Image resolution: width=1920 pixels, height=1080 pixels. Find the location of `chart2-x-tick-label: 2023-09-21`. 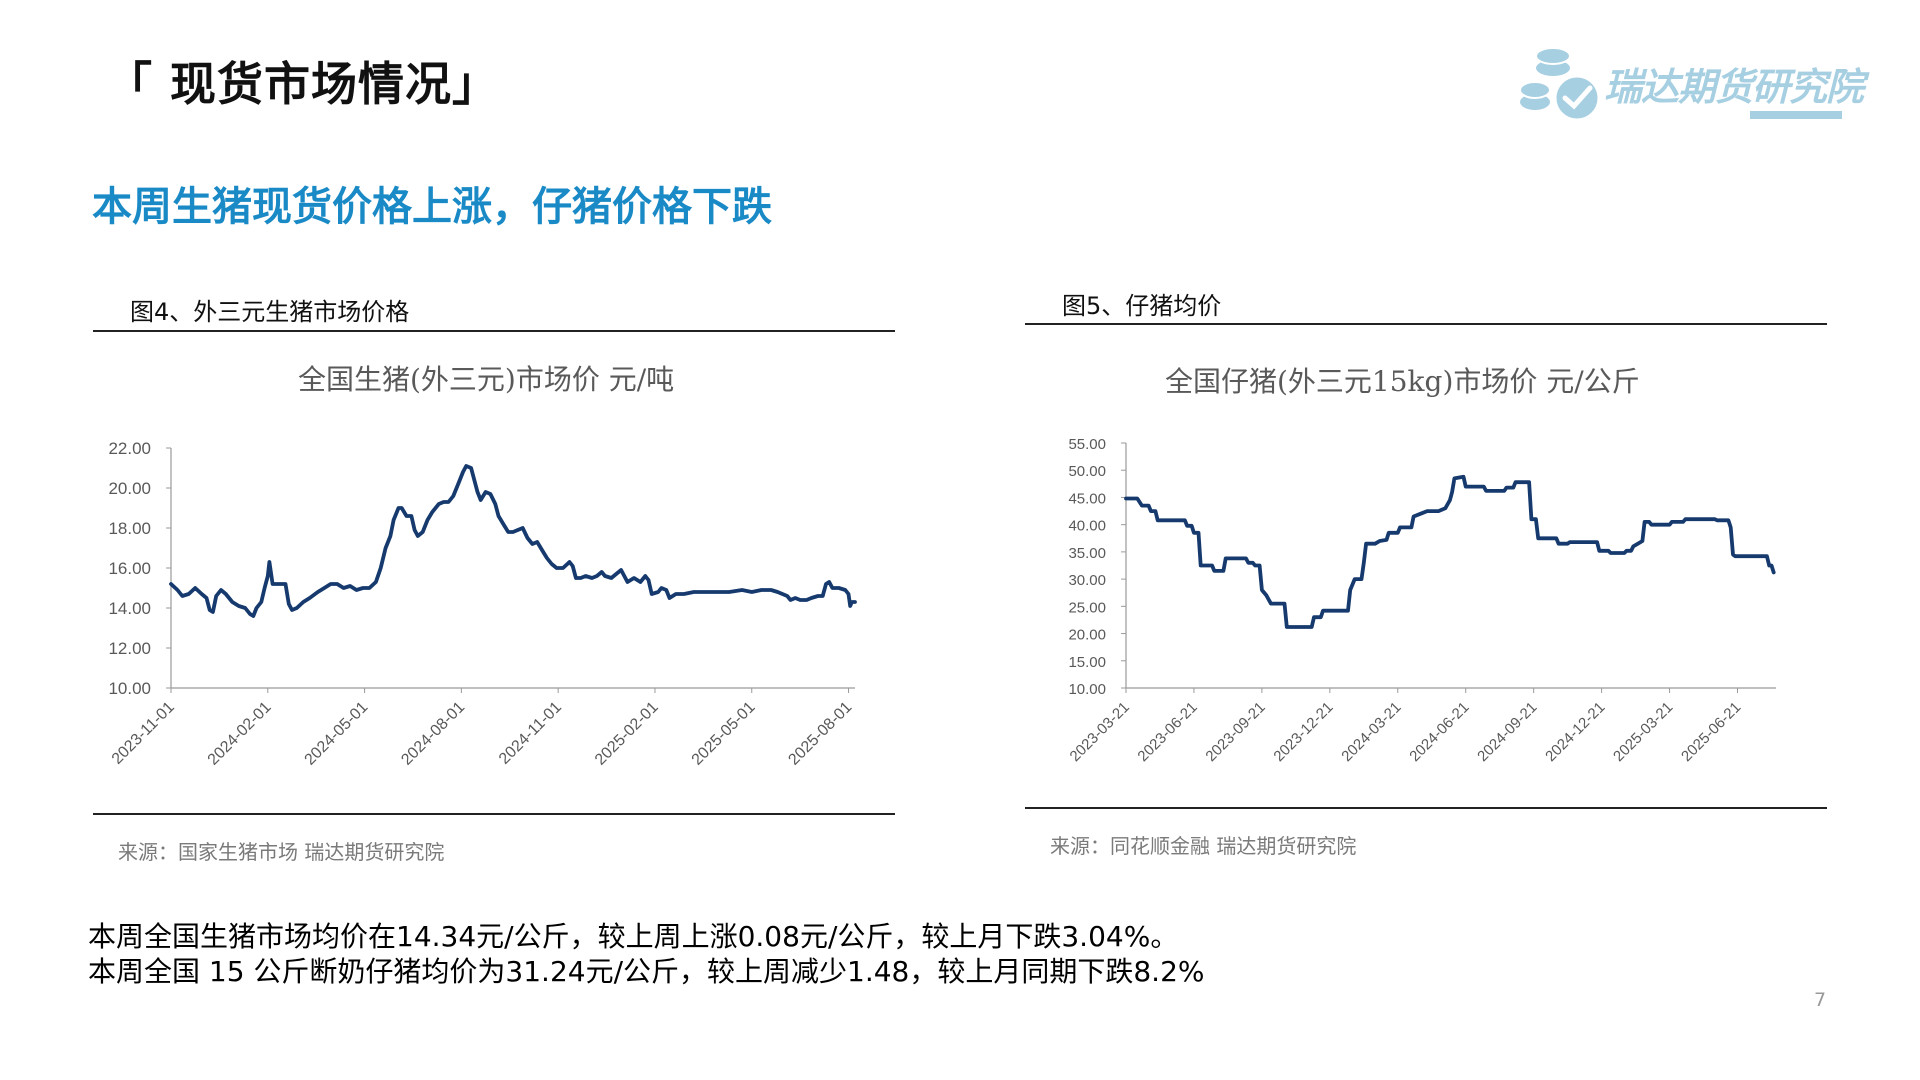

chart2-x-tick-label: 2023-09-21 is located at coordinates (1235, 732).